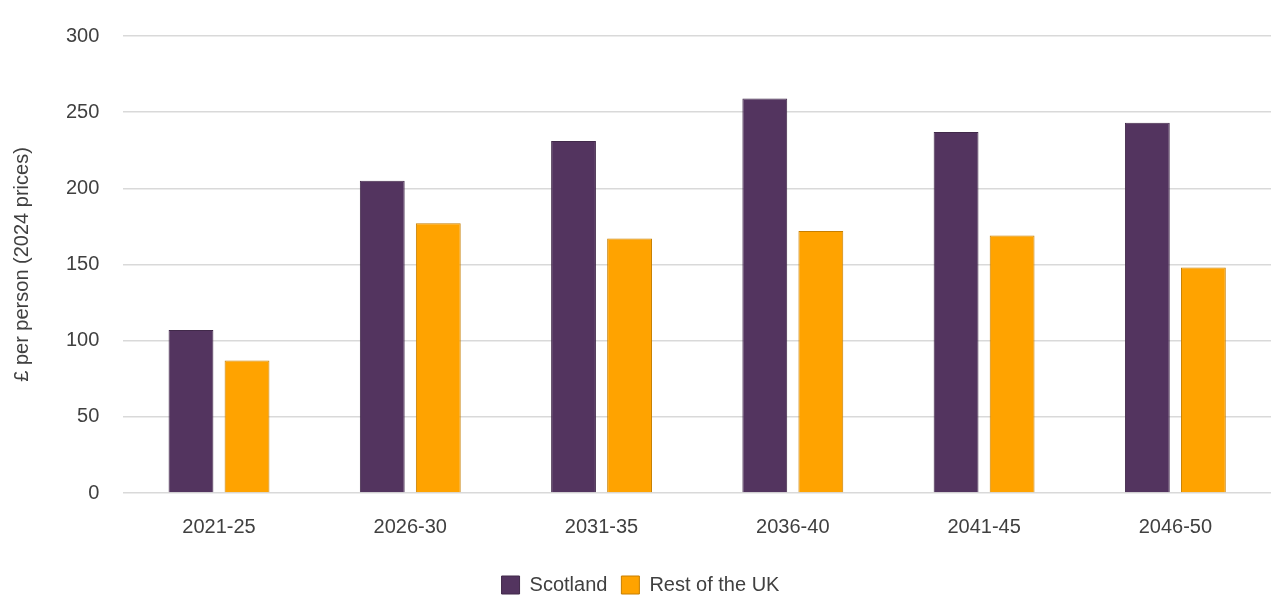 Image resolution: width=1271 pixels, height=605 pixels. Describe the element at coordinates (219, 525) in the screenshot. I see `x-tick-label: 2021-25` at that location.